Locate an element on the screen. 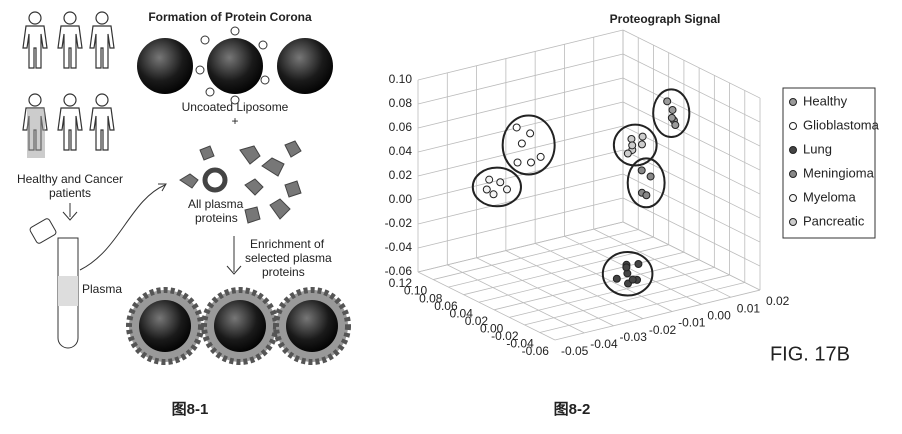 The image size is (902, 434). y-tick-label: -0.03 is located at coordinates (634, 337).